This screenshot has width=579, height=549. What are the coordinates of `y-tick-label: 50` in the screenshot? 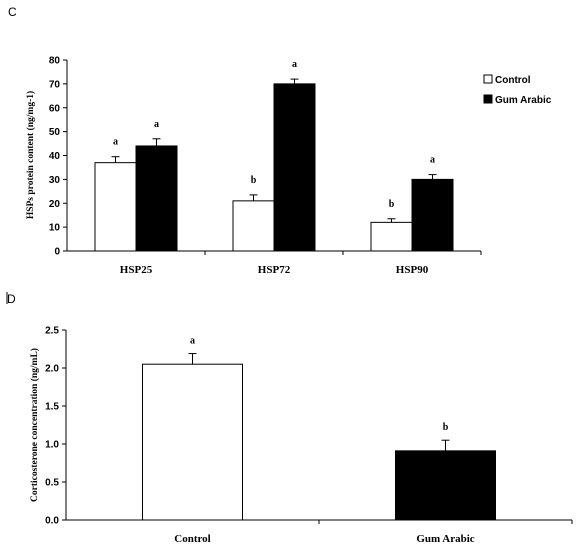 It's located at (55, 132).